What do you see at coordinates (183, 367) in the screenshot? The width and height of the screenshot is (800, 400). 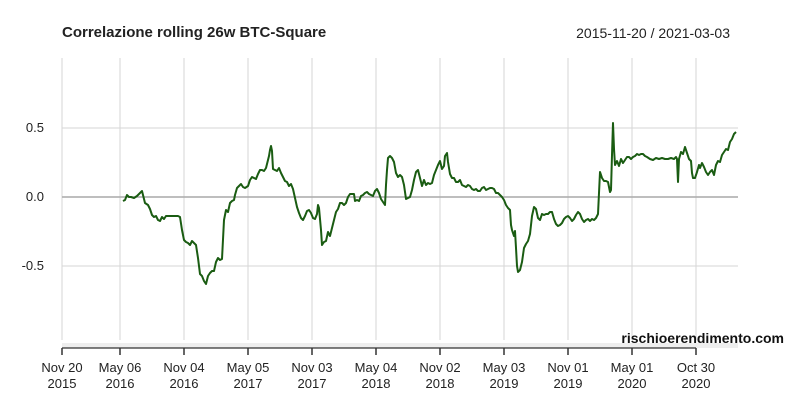 I see `x-tick-label: Nov 04` at bounding box center [183, 367].